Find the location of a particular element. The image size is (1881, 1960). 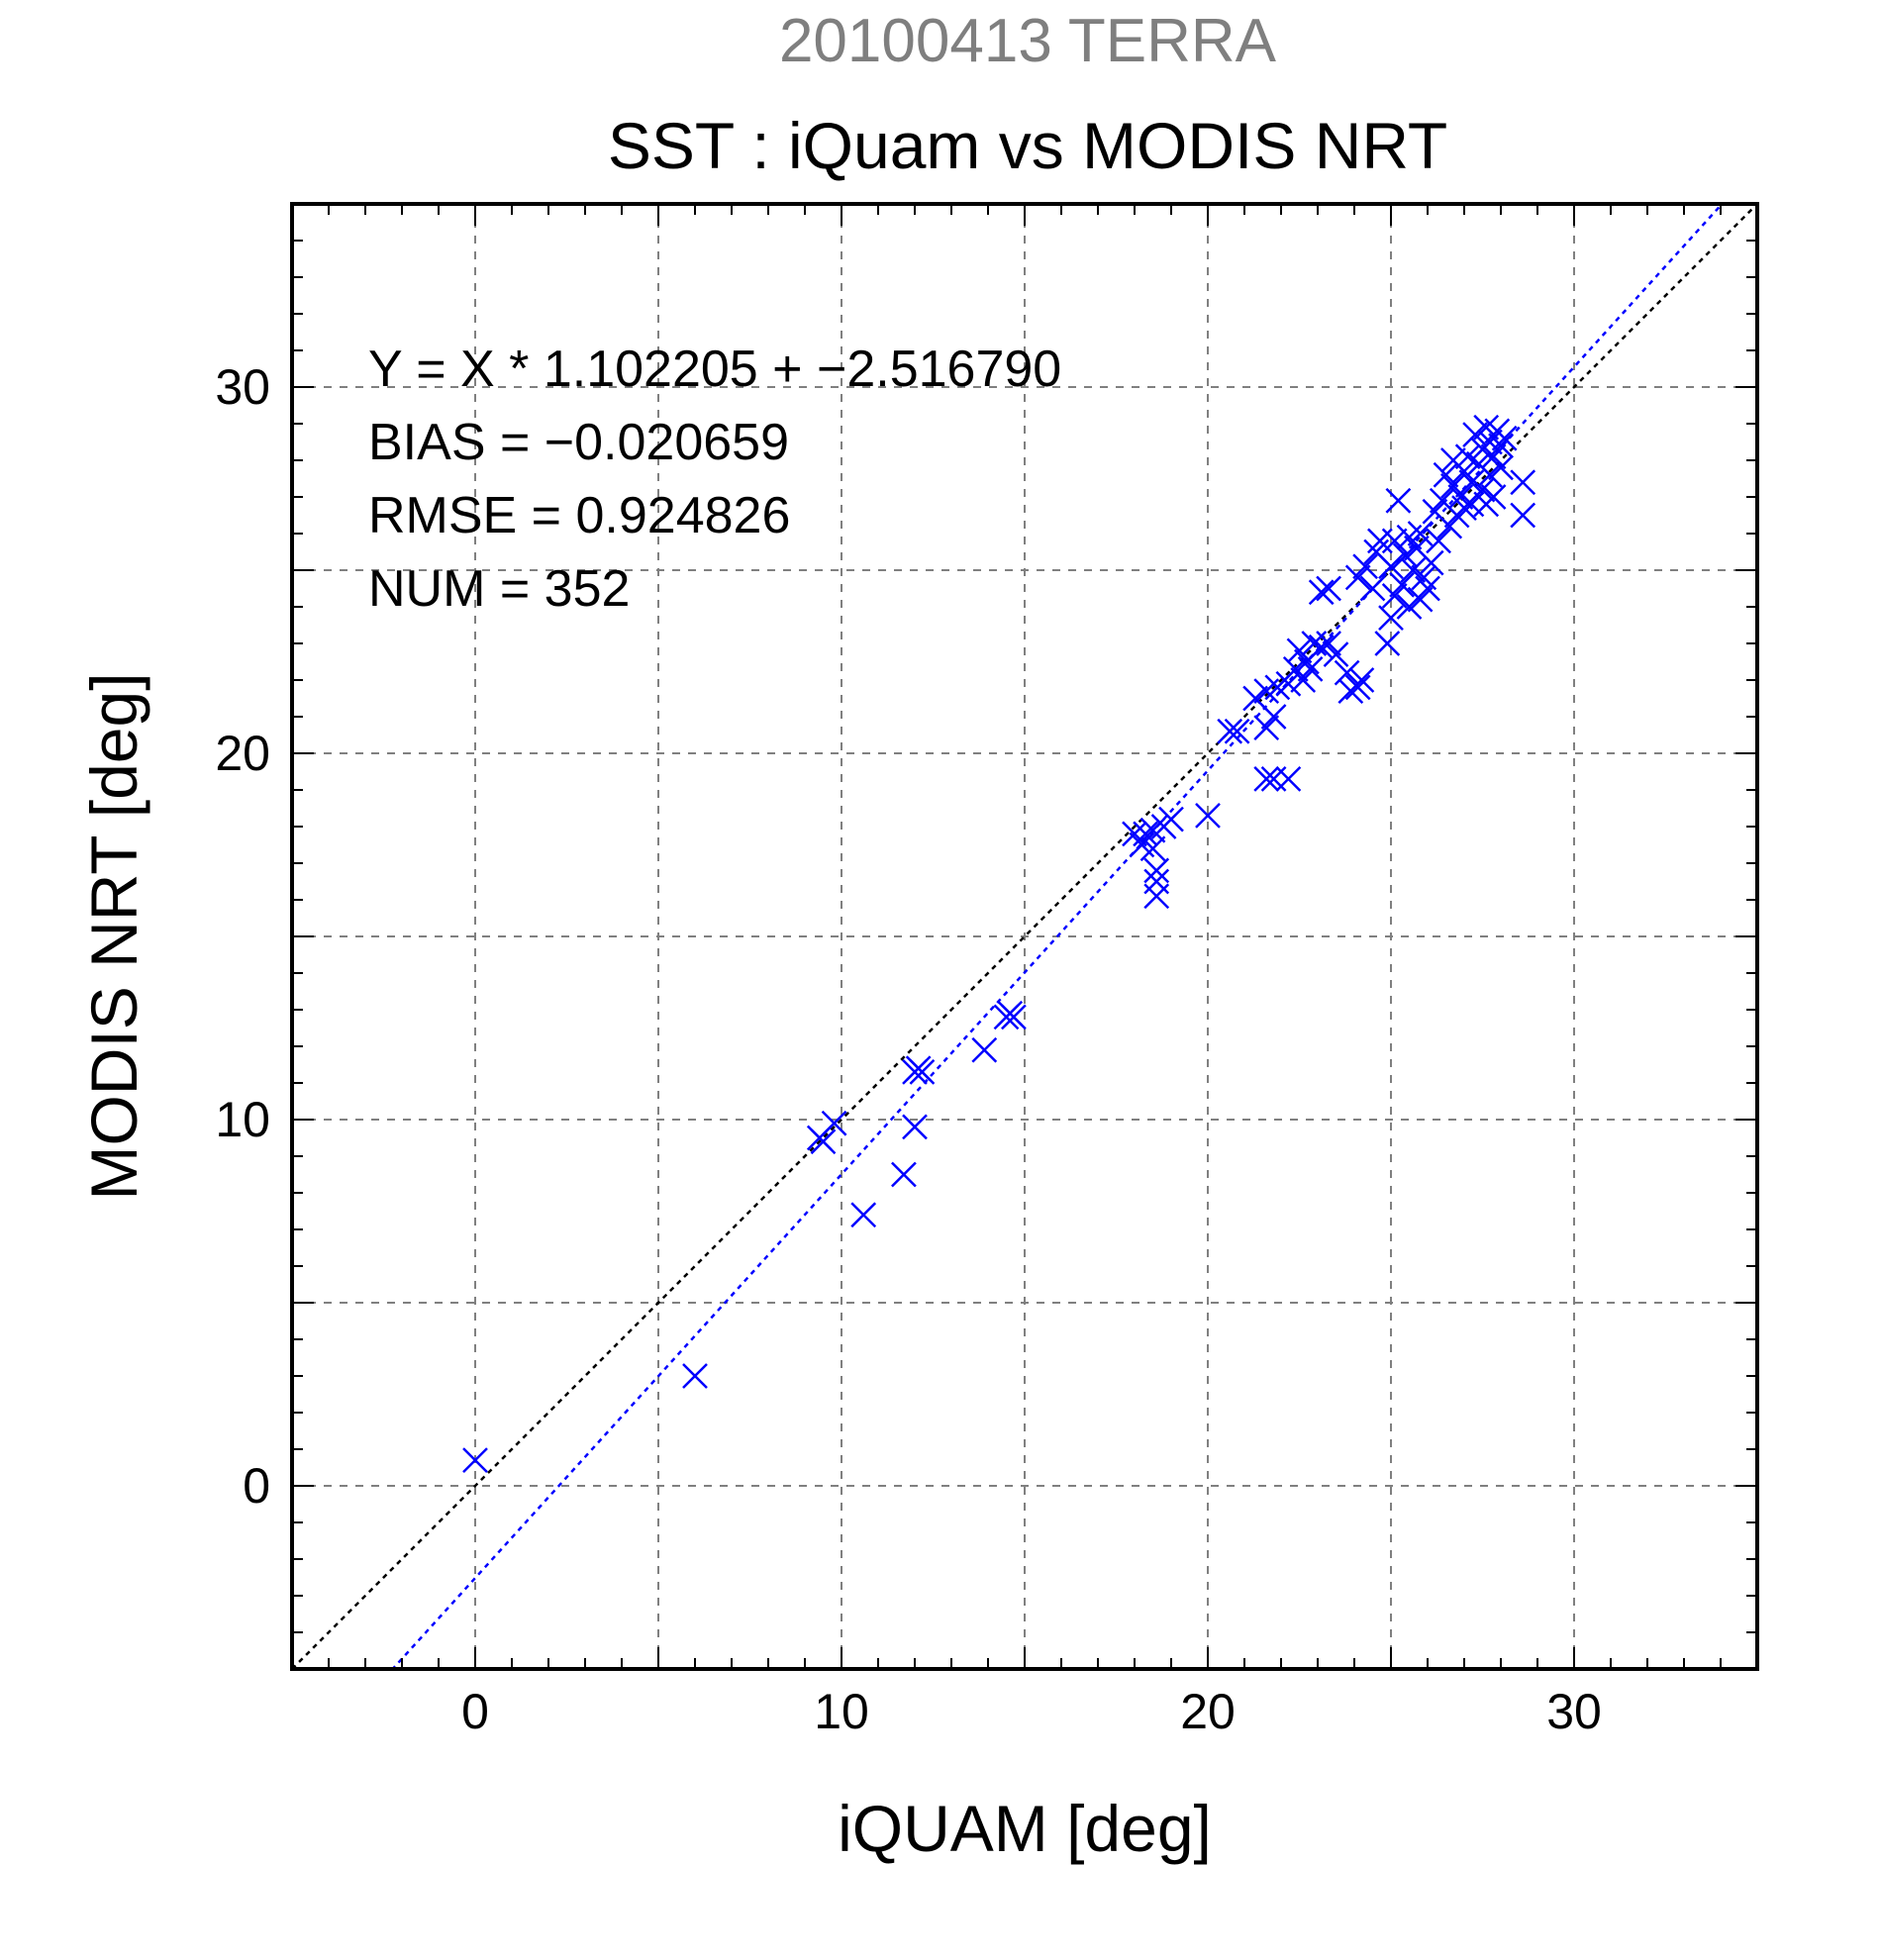

bias-value: BIAS = −0.020659 is located at coordinates (579, 442).